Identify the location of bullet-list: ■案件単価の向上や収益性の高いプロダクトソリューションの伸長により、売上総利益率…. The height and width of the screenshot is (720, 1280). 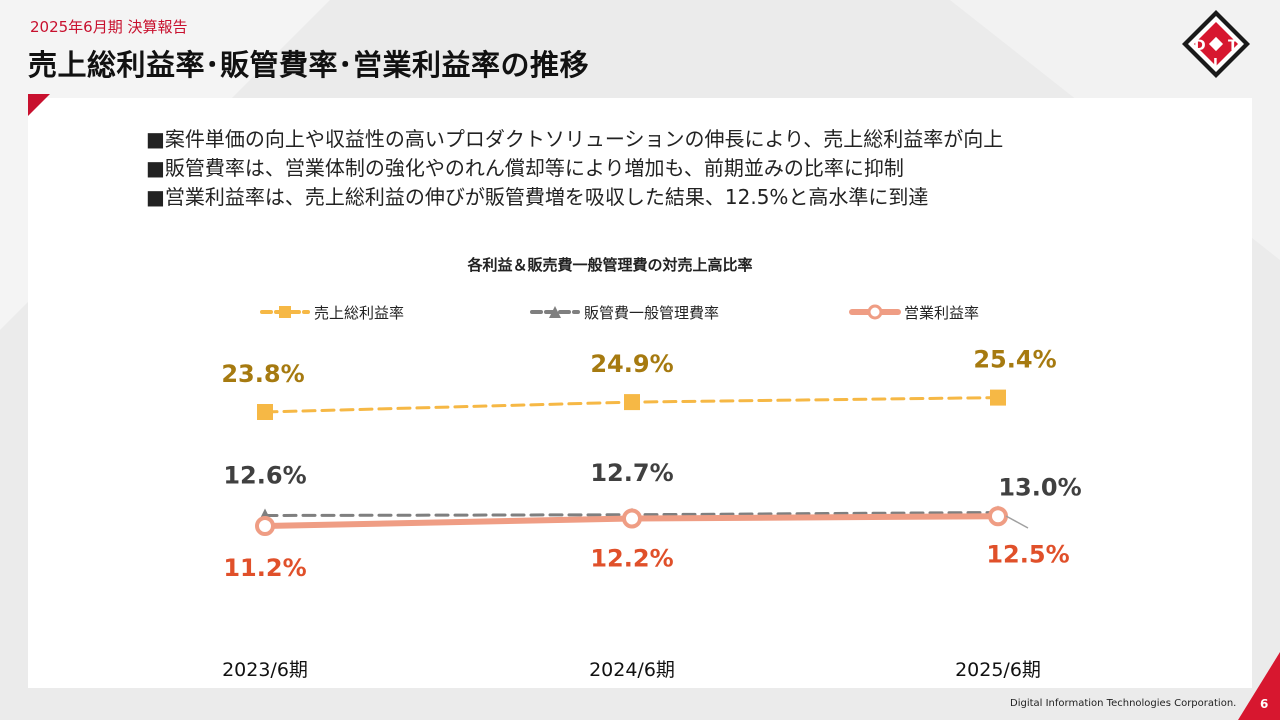
(574, 168).